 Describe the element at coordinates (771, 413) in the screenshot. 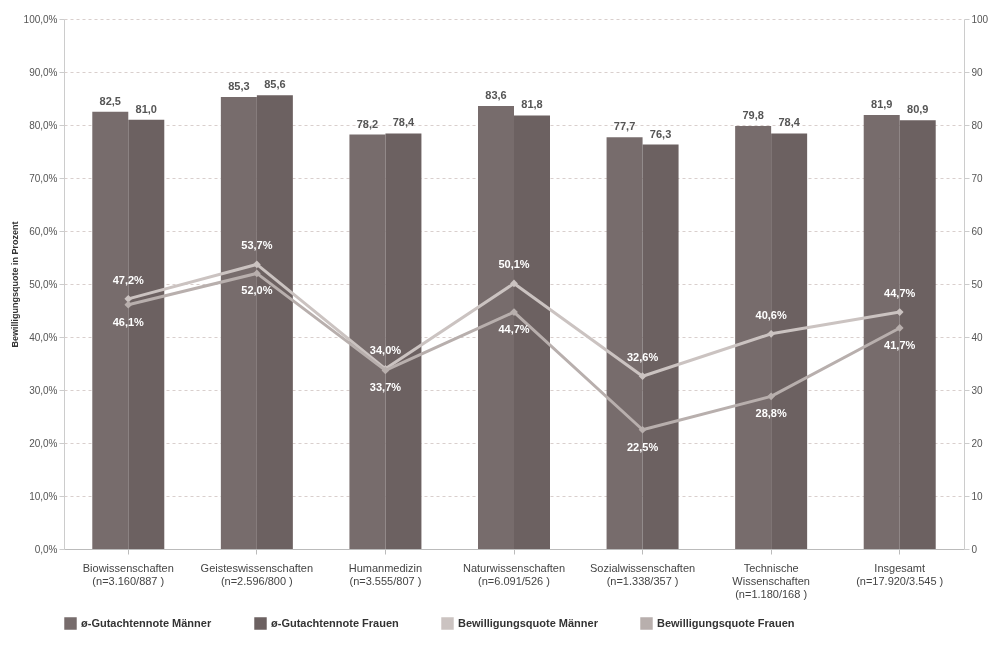

I see `data-label: 28,8%` at that location.